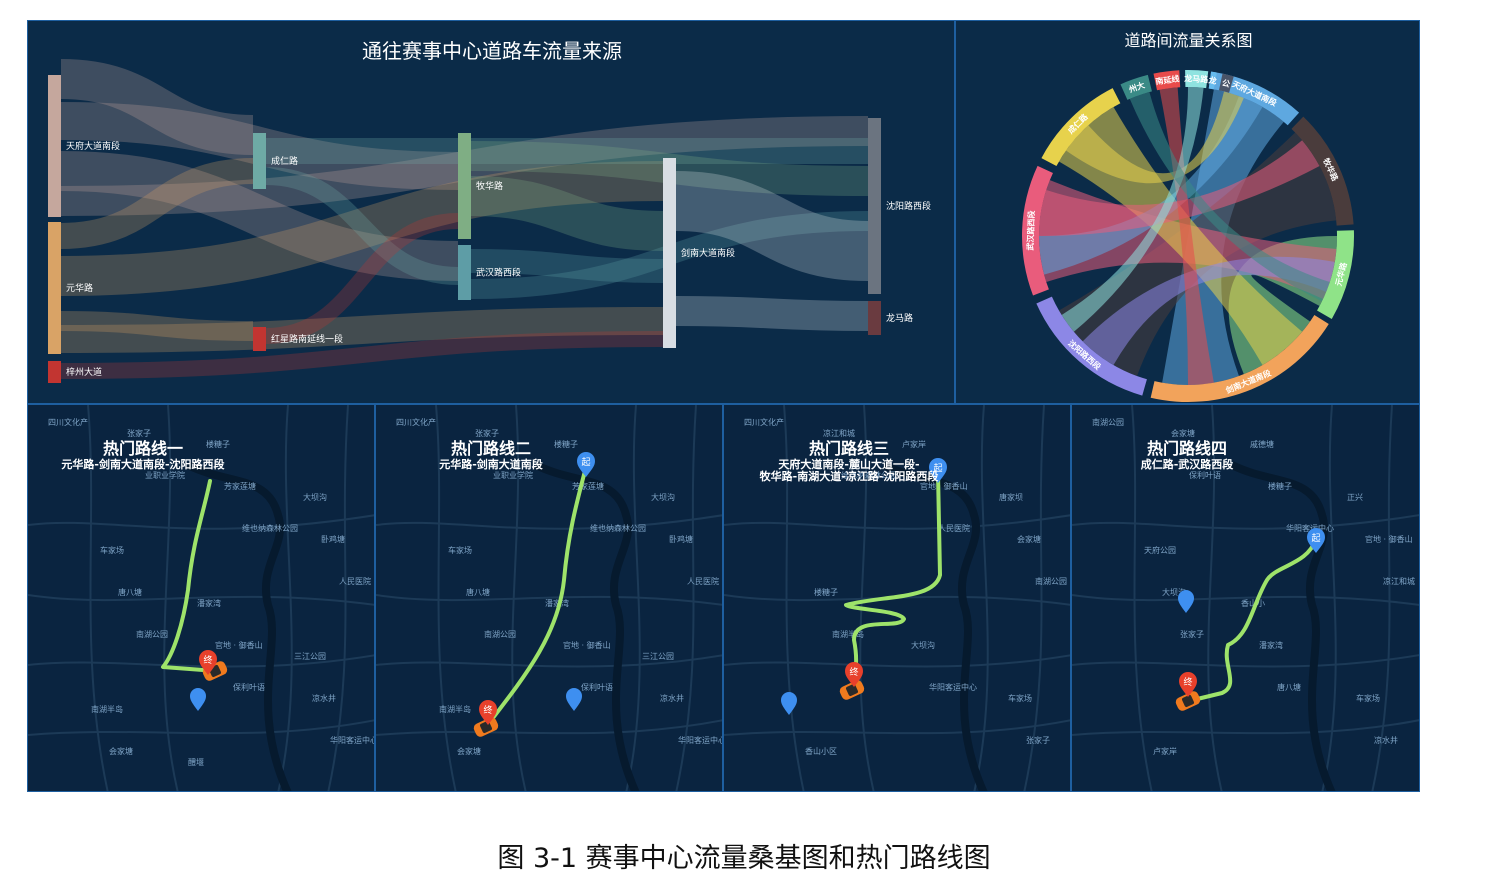 The height and width of the screenshot is (880, 1488). I want to click on sankey-node-label: 红星路南延线一段, so click(307, 339).